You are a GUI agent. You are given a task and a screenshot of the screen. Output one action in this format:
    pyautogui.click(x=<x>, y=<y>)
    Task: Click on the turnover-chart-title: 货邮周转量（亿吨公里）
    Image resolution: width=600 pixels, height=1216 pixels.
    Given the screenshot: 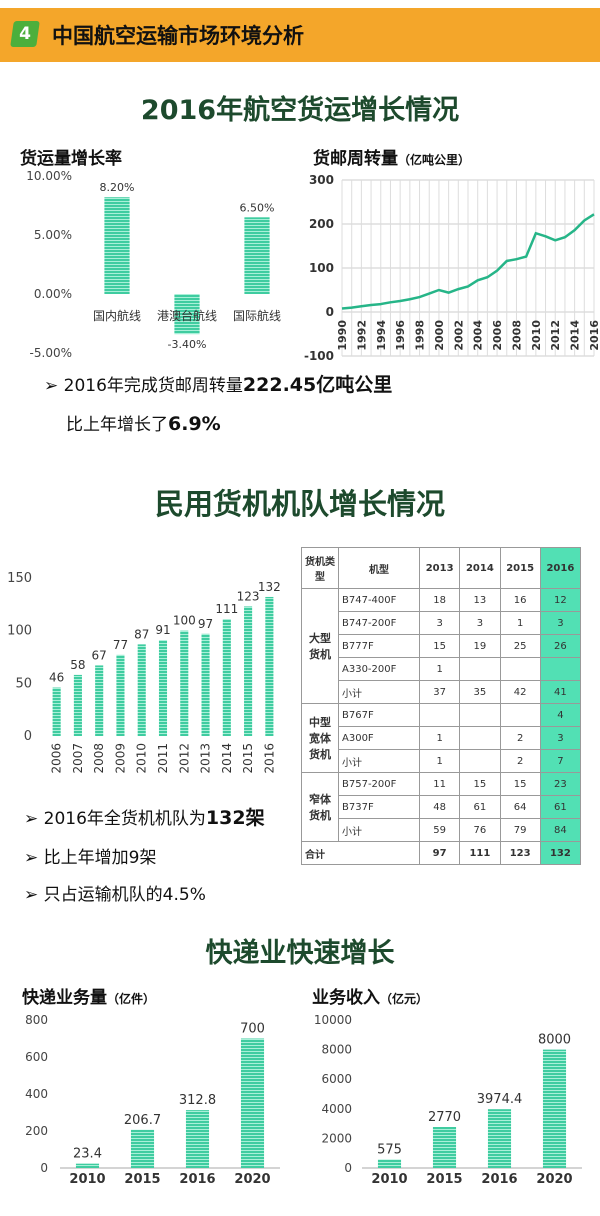 What is the action you would take?
    pyautogui.click(x=391, y=156)
    